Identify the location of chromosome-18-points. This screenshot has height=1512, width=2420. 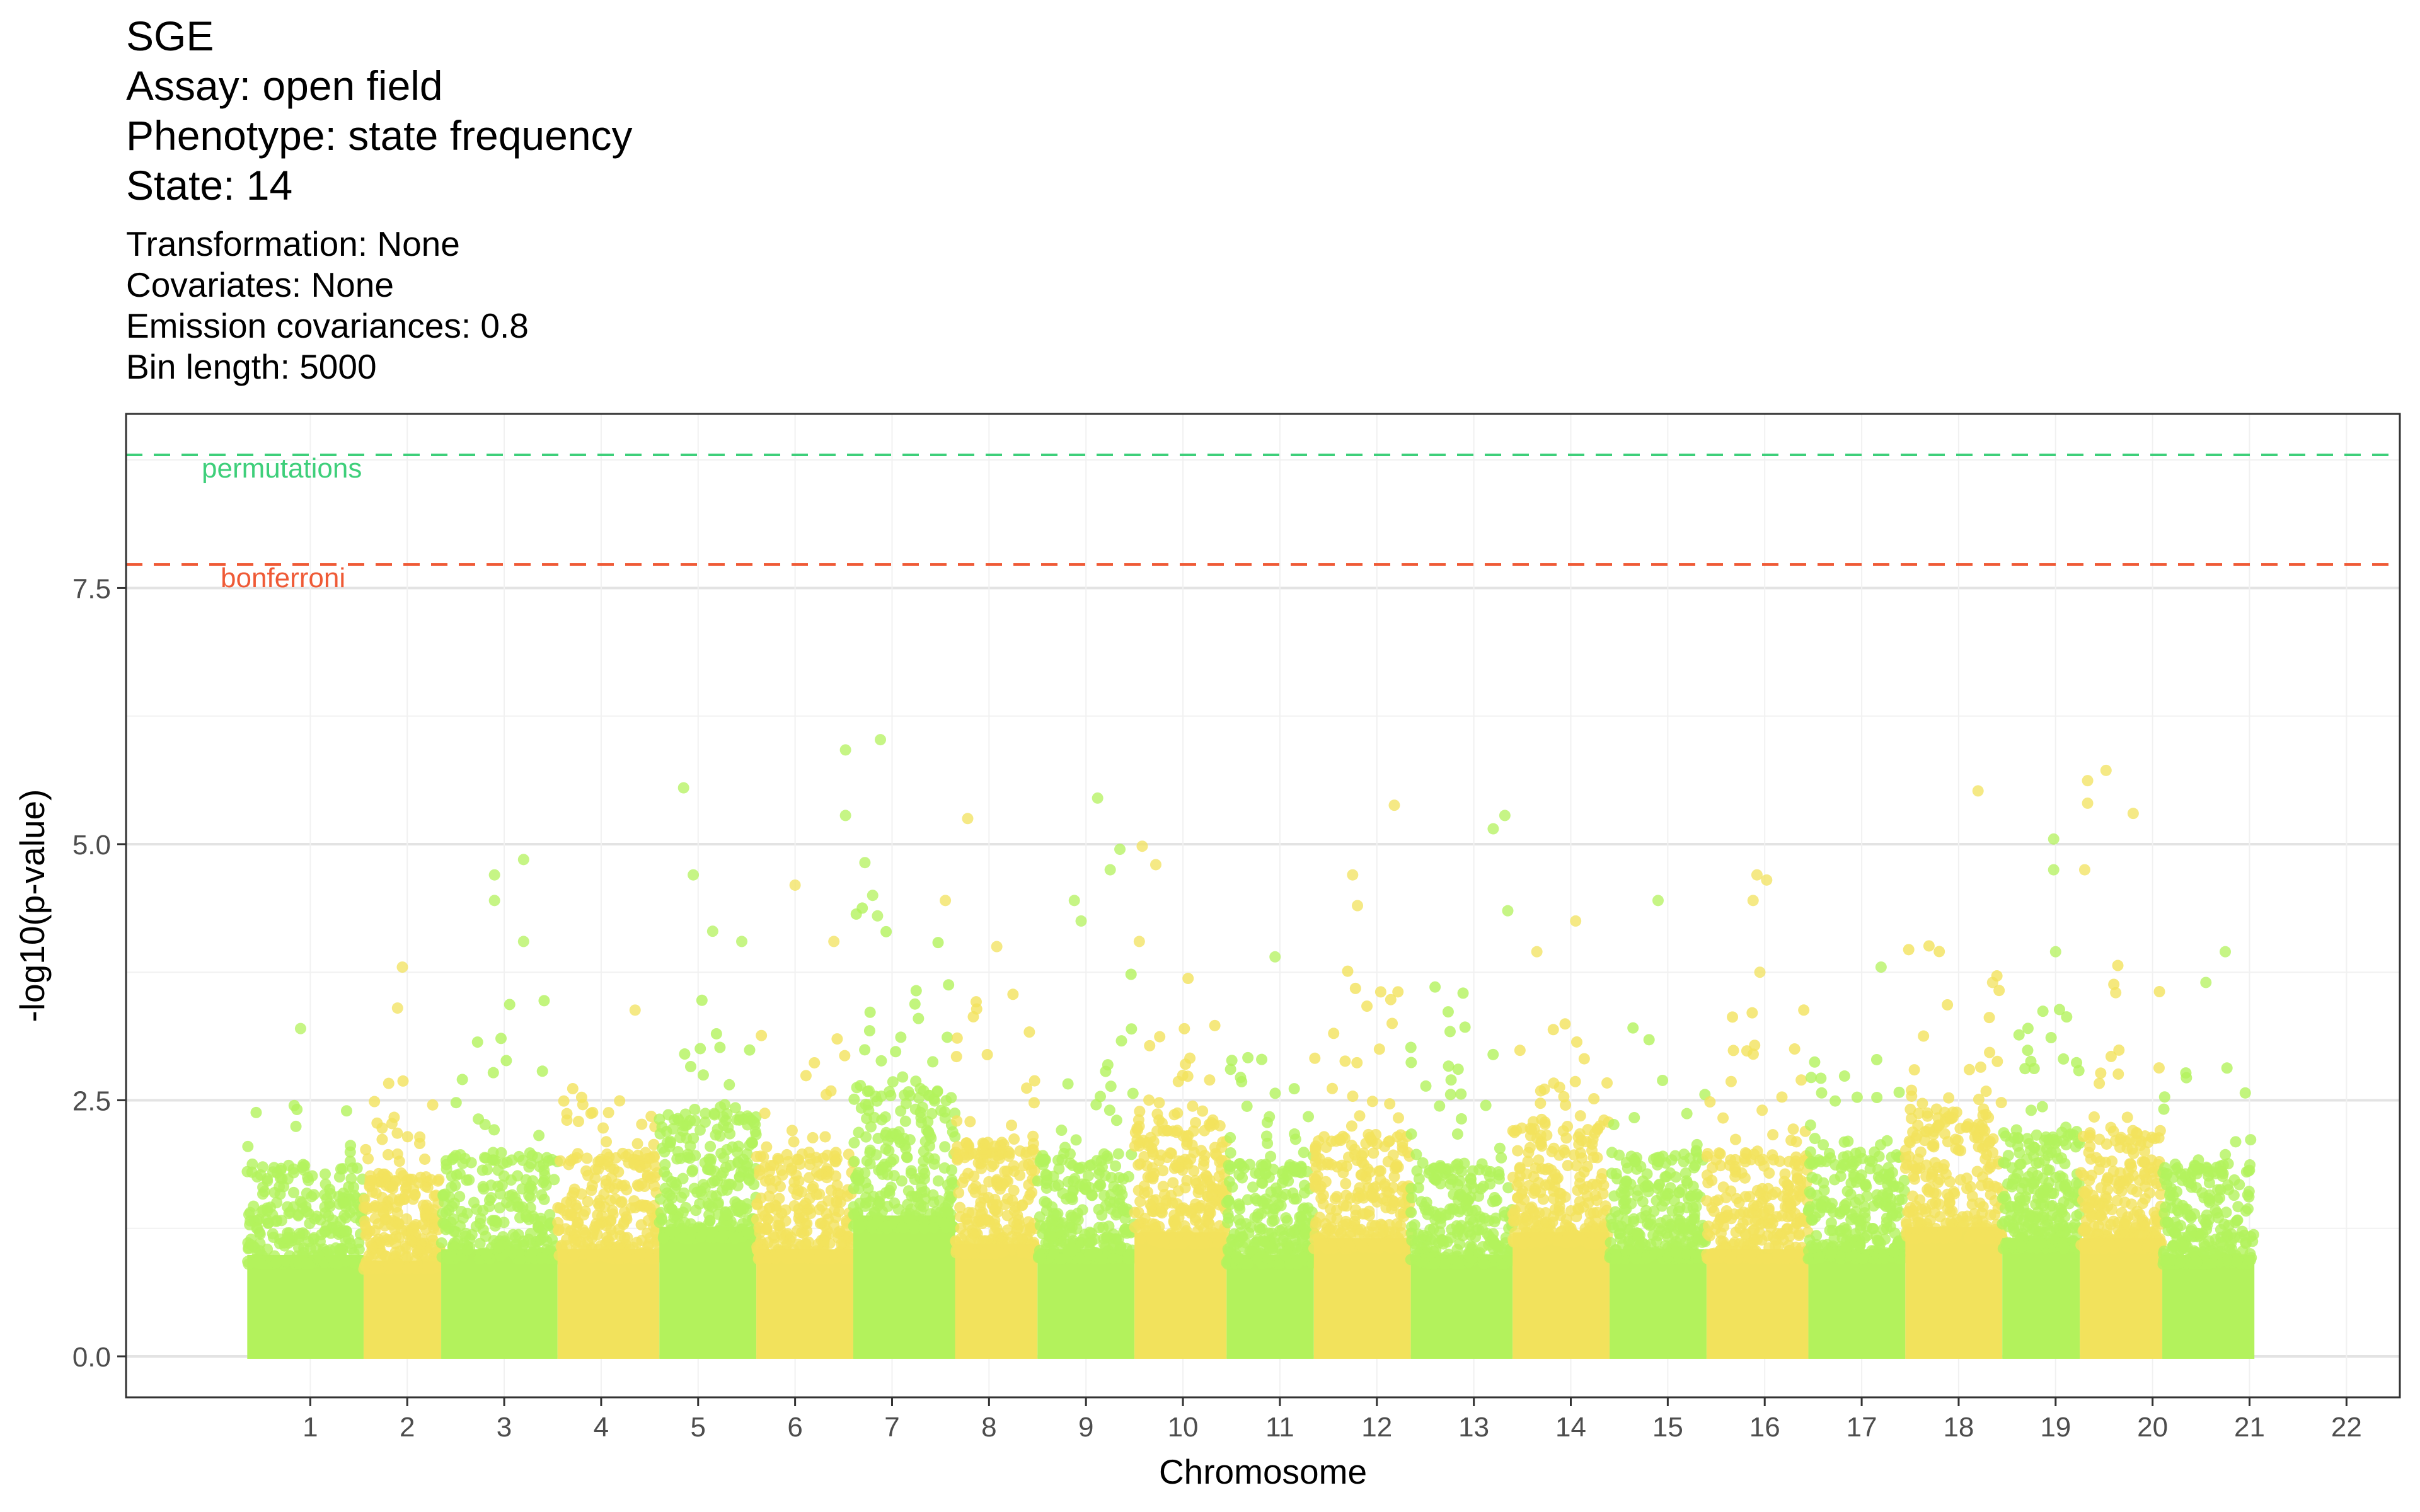
(1954, 1072).